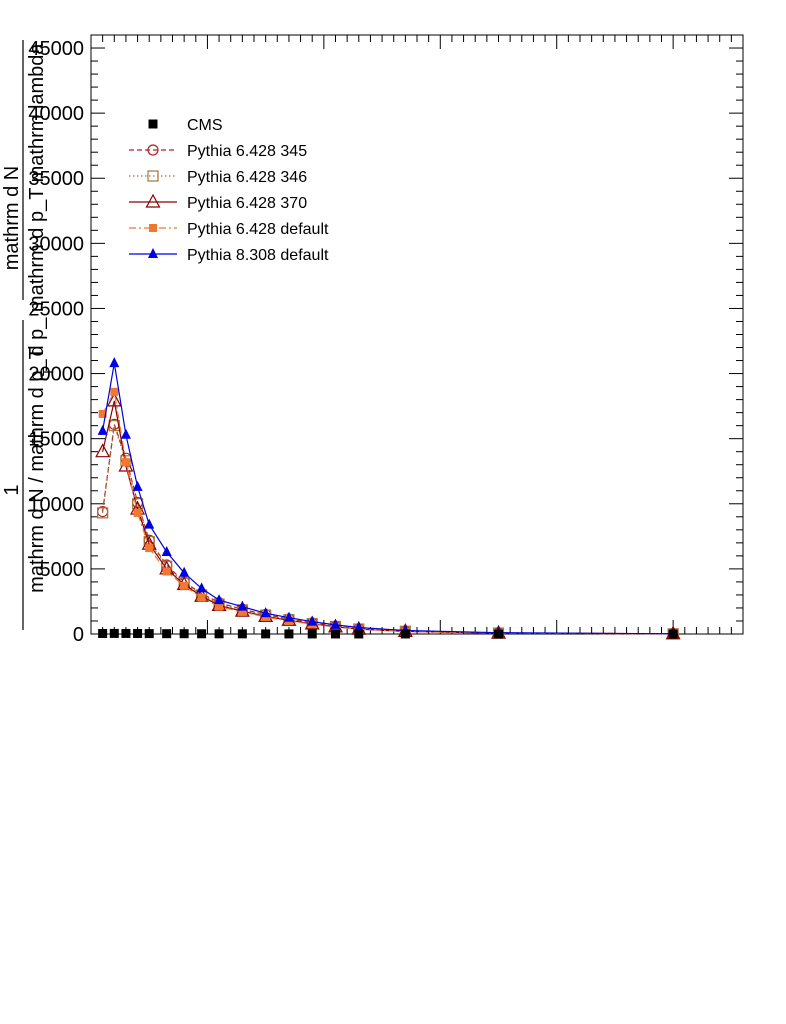 The image size is (786, 1024). I want to click on legend-entry-pythia-6-428-345: Pythia 6.428 345, so click(218, 151).